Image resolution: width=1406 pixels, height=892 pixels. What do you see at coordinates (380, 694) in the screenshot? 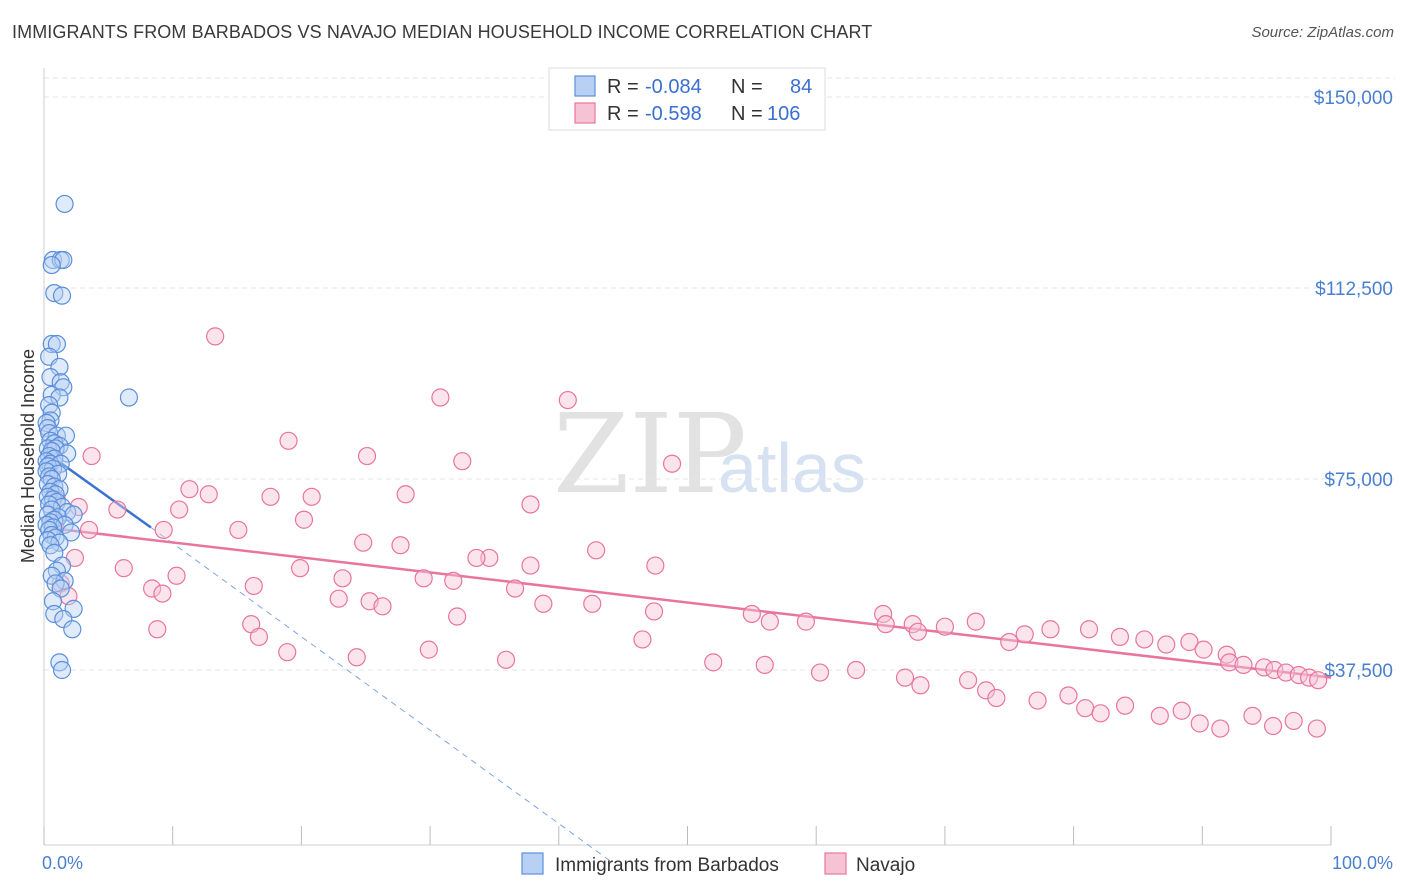
I see `barbados-trend-extended` at bounding box center [380, 694].